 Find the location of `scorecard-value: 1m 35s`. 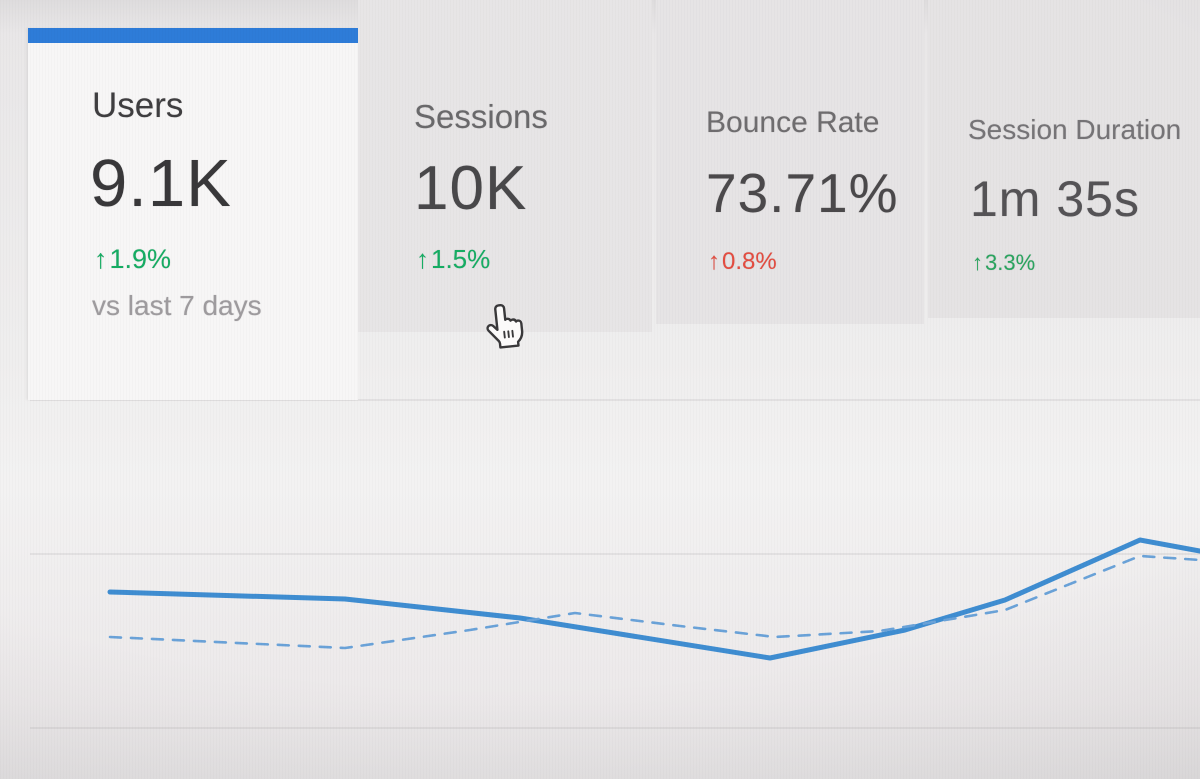

scorecard-value: 1m 35s is located at coordinates (1055, 199).